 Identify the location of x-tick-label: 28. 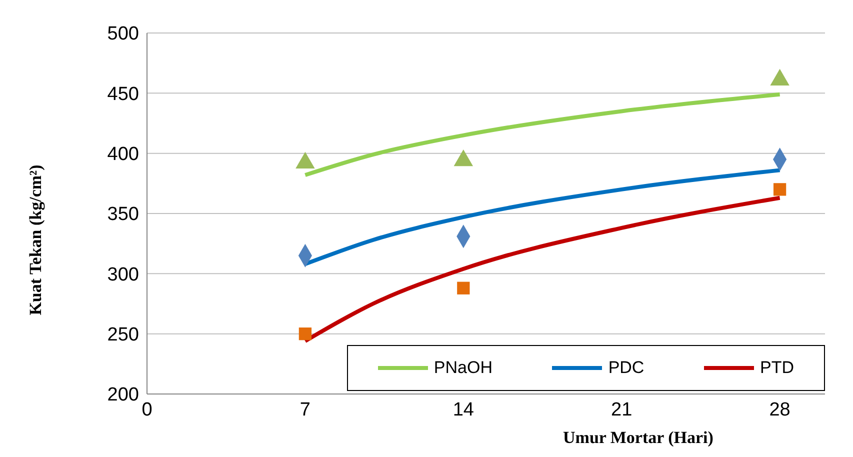
(779, 409).